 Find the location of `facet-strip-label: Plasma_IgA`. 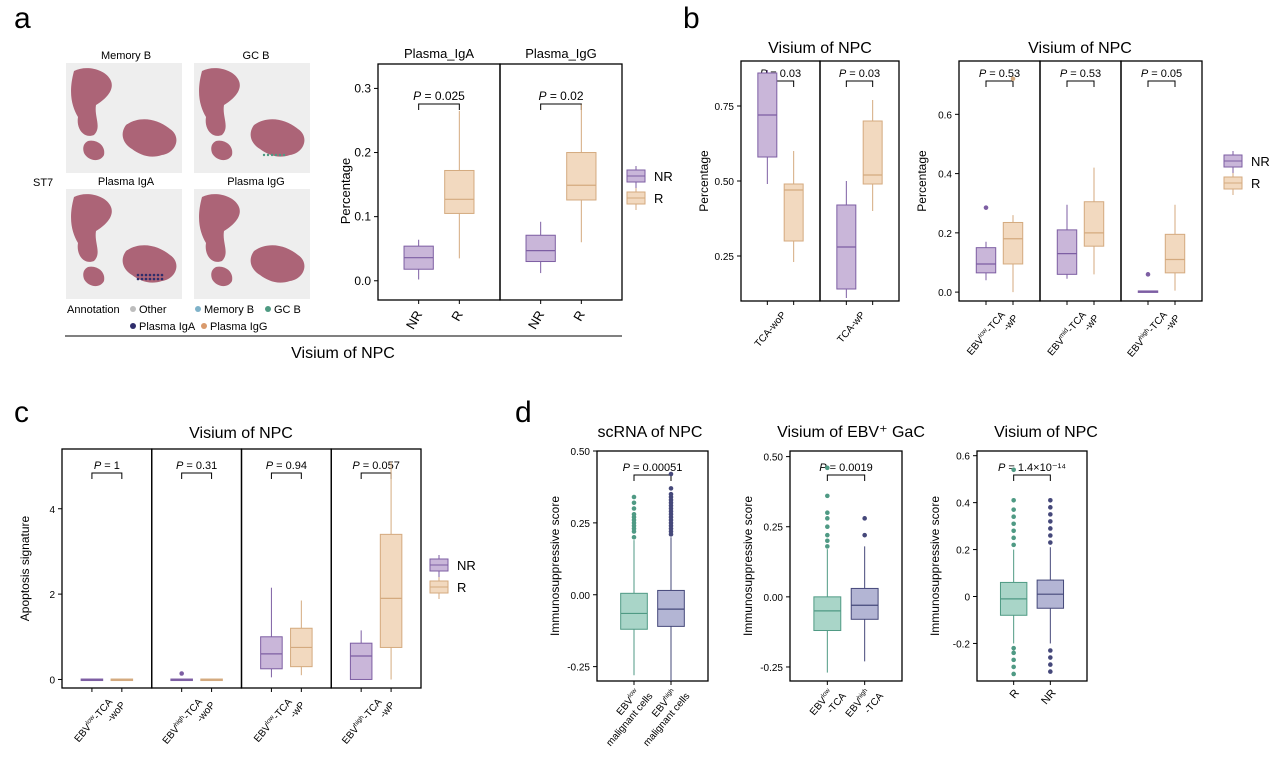

facet-strip-label: Plasma_IgA is located at coordinates (439, 53).